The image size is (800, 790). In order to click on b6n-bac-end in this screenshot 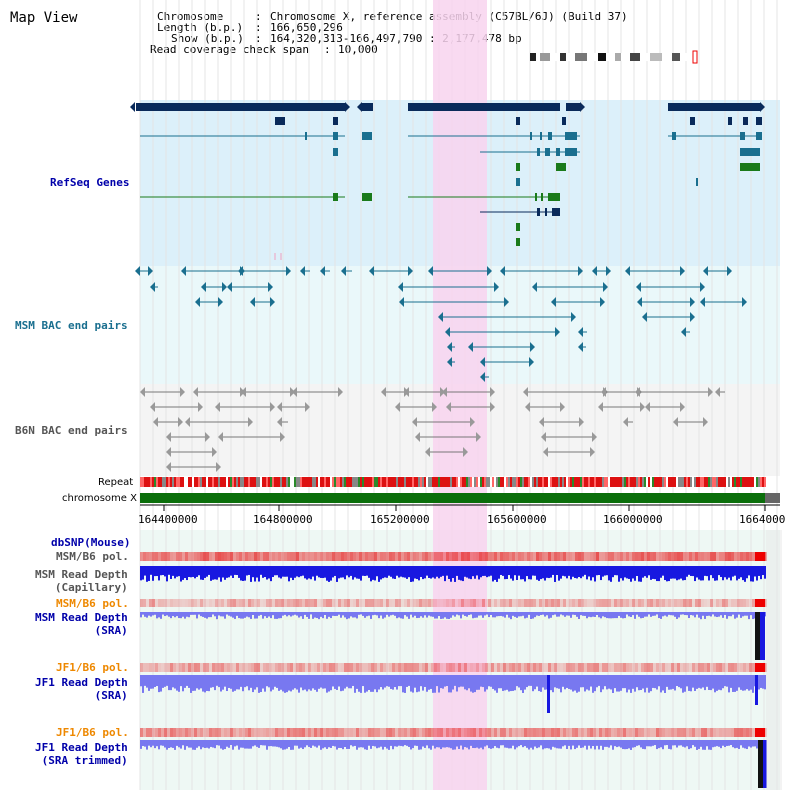, I will do `click(243, 392)`.